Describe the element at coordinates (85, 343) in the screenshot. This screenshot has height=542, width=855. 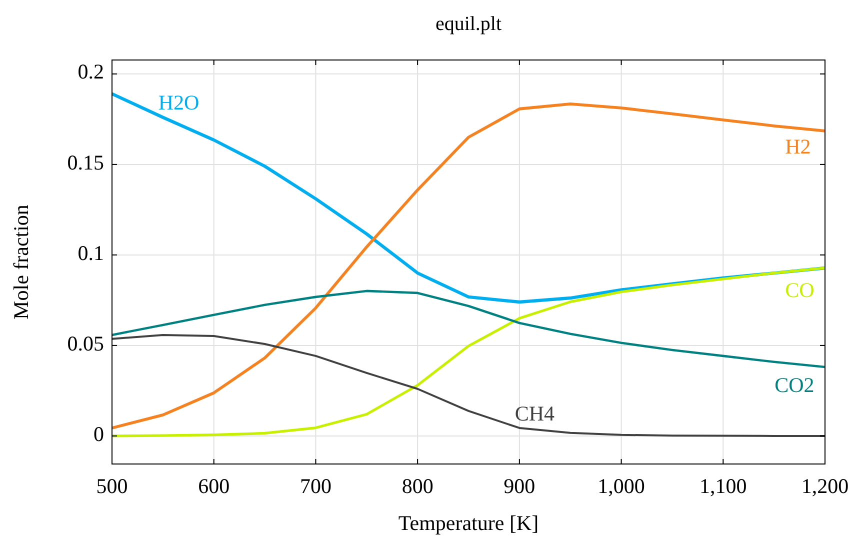
I see `y-tick-label: 0.05` at that location.